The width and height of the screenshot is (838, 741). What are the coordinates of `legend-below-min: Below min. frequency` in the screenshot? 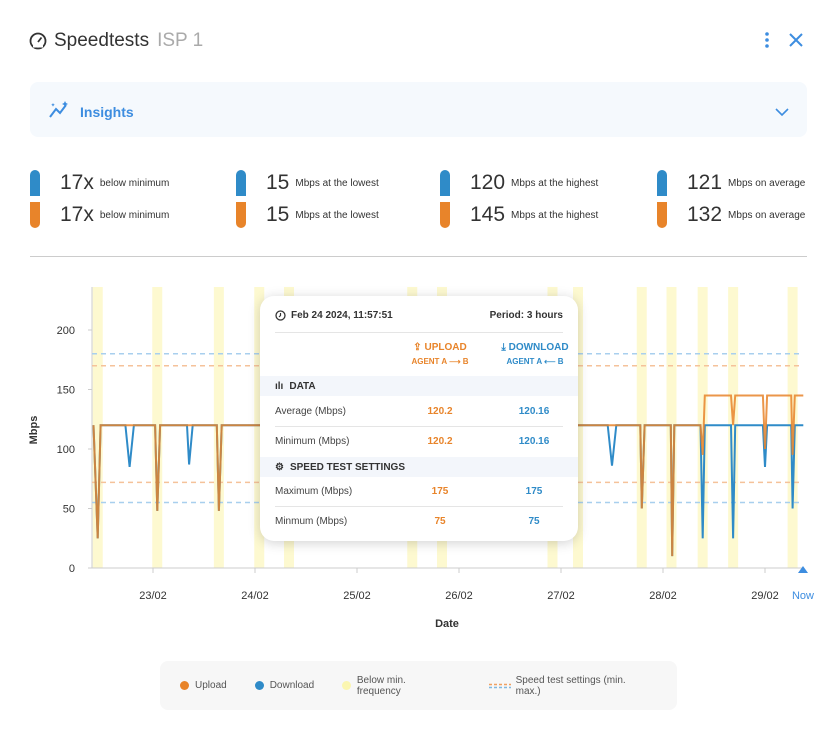 It's located at (395, 686).